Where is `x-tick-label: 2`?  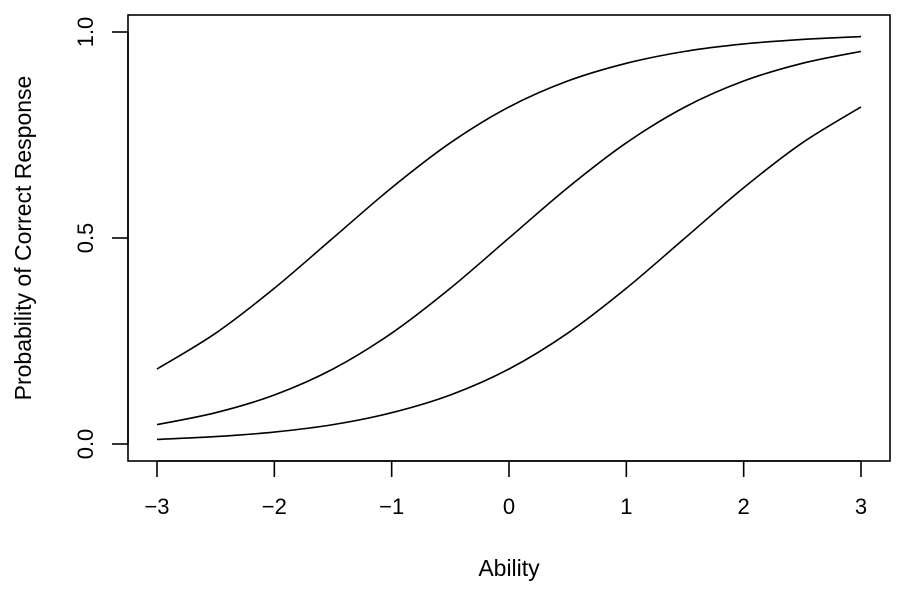
x-tick-label: 2 is located at coordinates (744, 506).